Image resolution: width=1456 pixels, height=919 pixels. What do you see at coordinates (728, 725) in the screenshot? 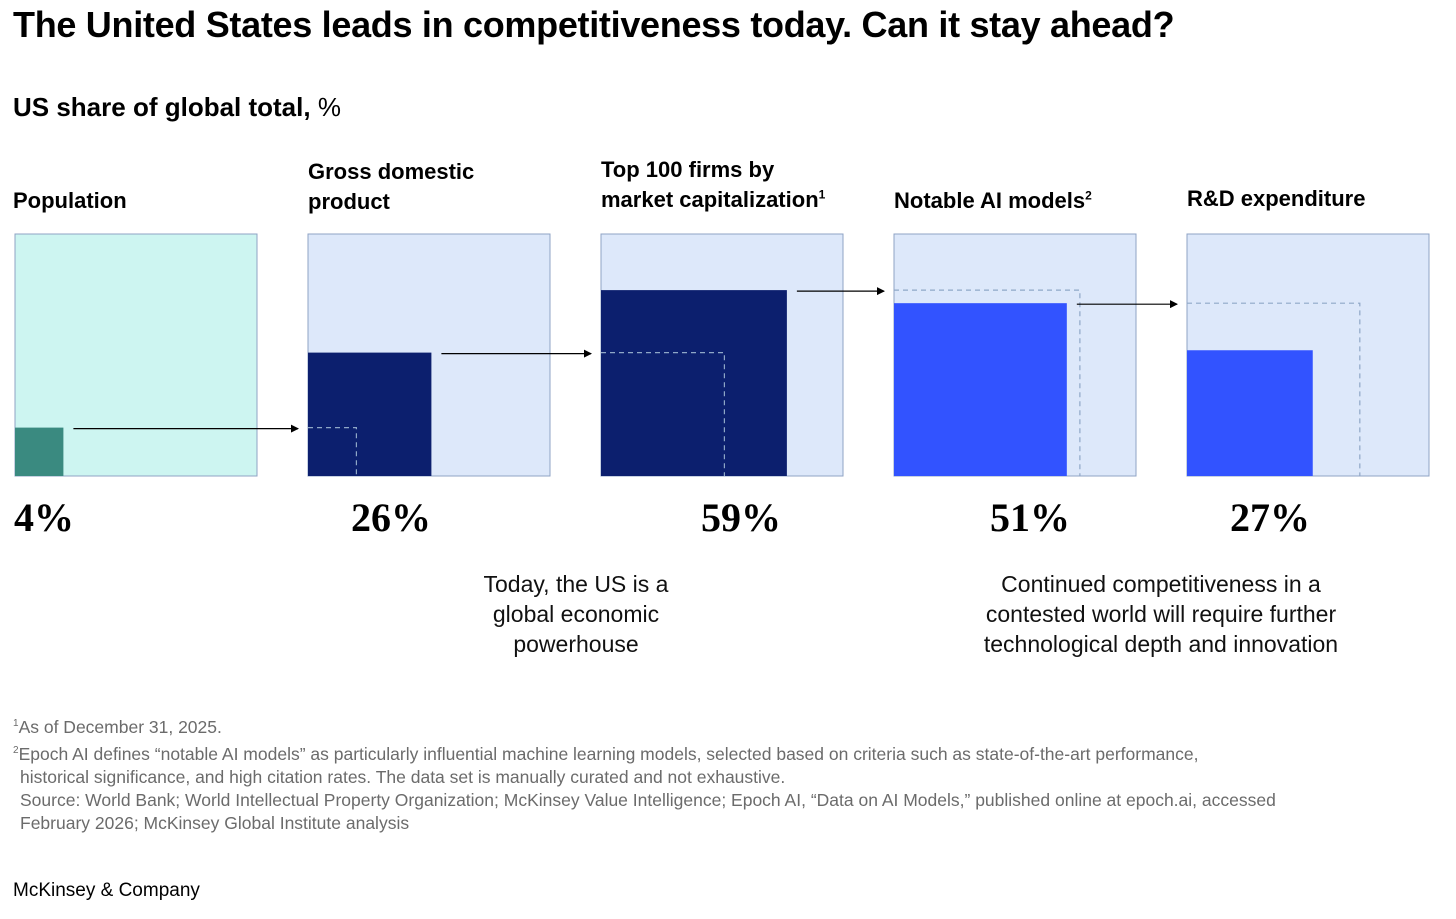
I see `footnote-1: 1As of December 31, 2025.` at bounding box center [728, 725].